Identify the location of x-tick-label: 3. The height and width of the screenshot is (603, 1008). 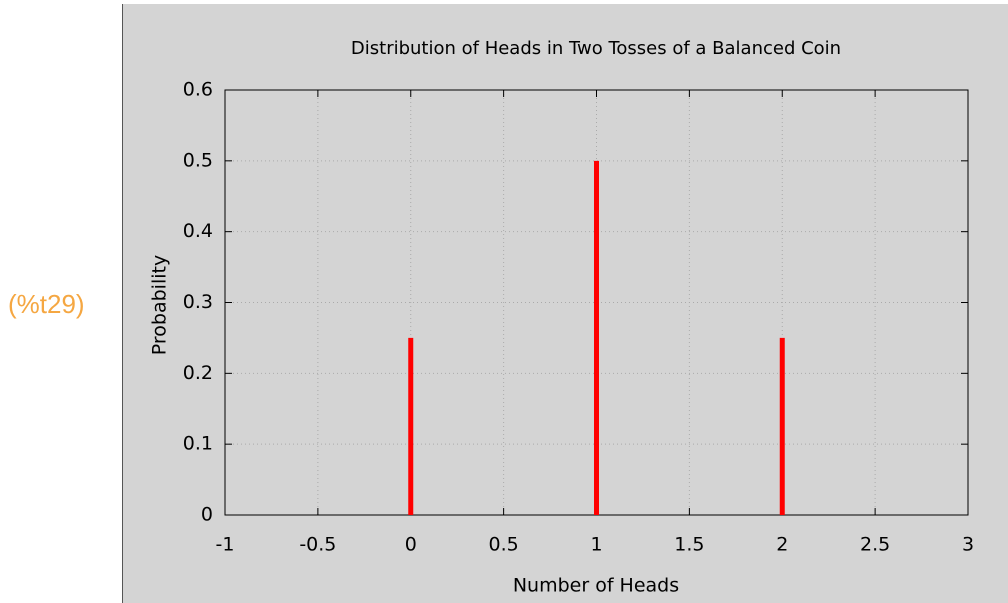
(968, 545).